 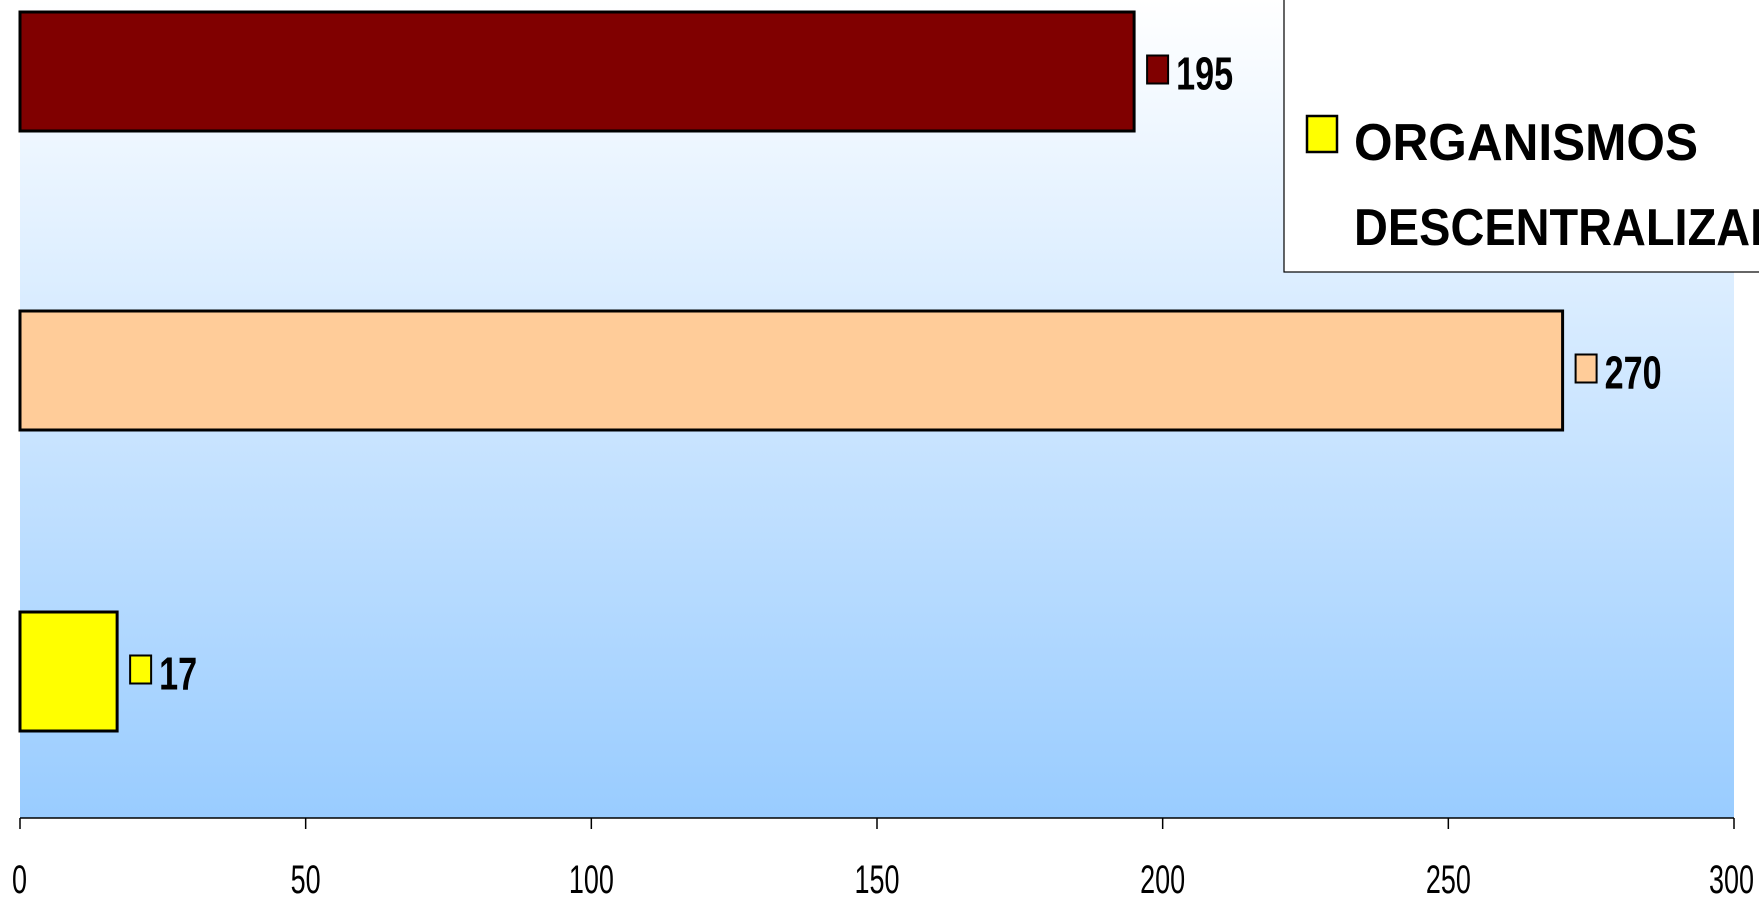 I want to click on legend: ORGANISMOS DESCENTRALIZAD, so click(x=1521, y=136).